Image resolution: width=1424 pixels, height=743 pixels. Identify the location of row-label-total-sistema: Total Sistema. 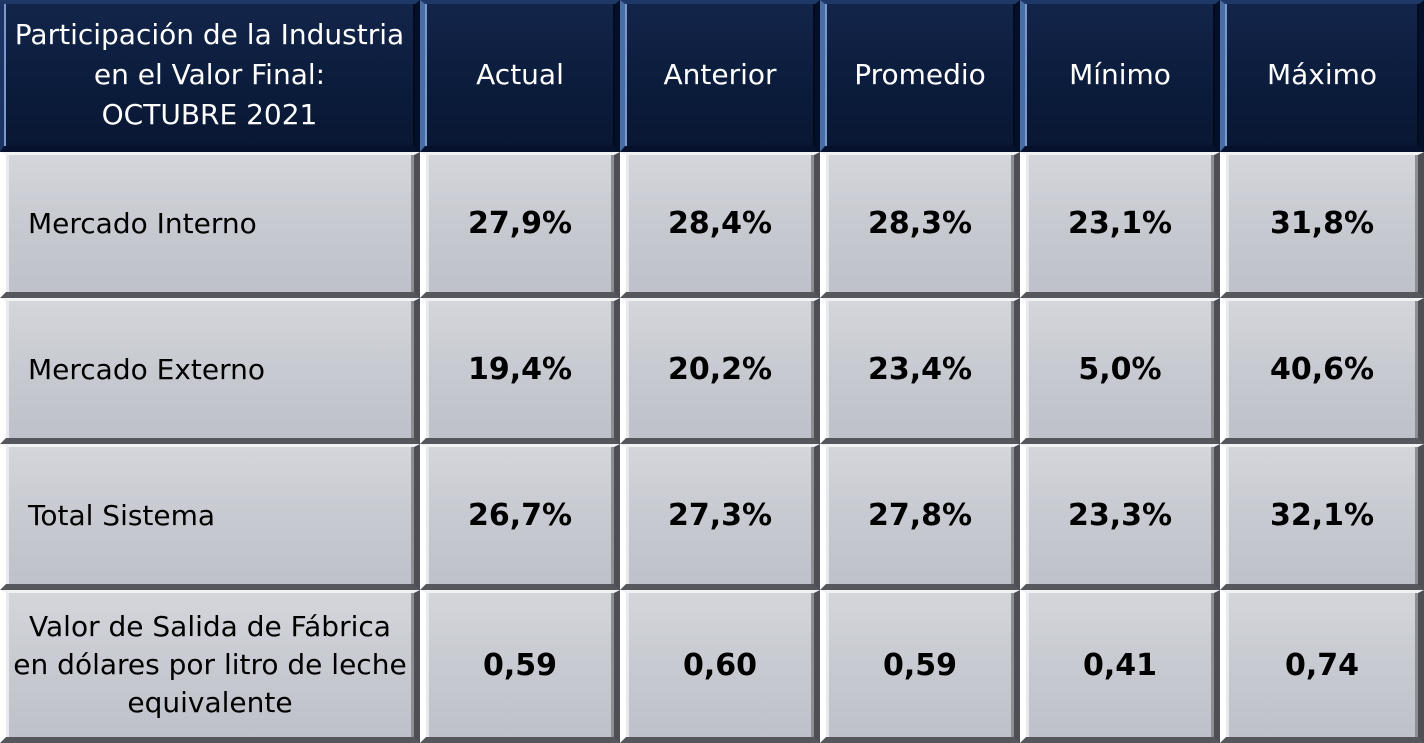
(210, 517).